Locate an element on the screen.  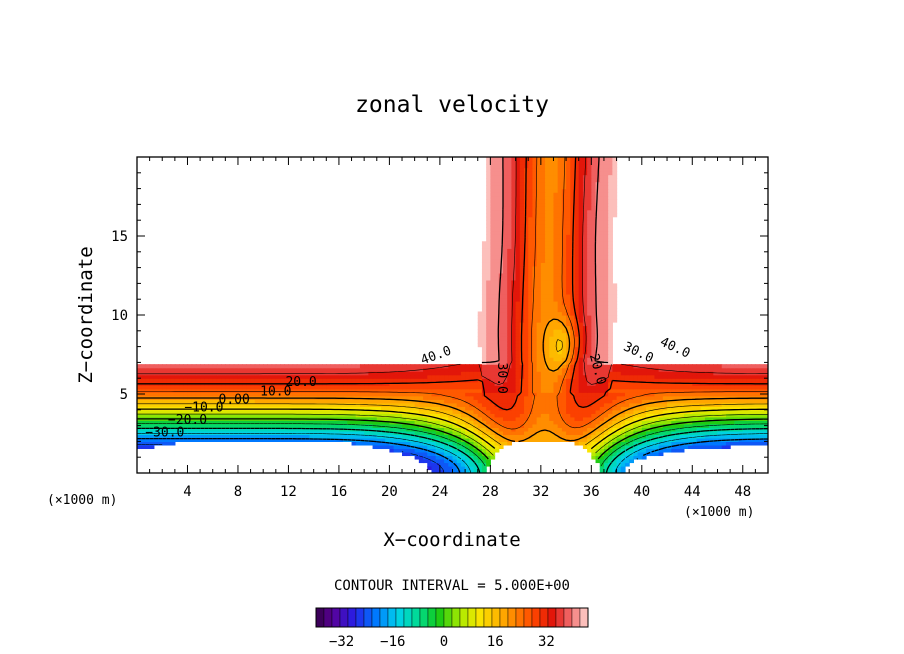
contour-label: −30.0 is located at coordinates (164, 433).